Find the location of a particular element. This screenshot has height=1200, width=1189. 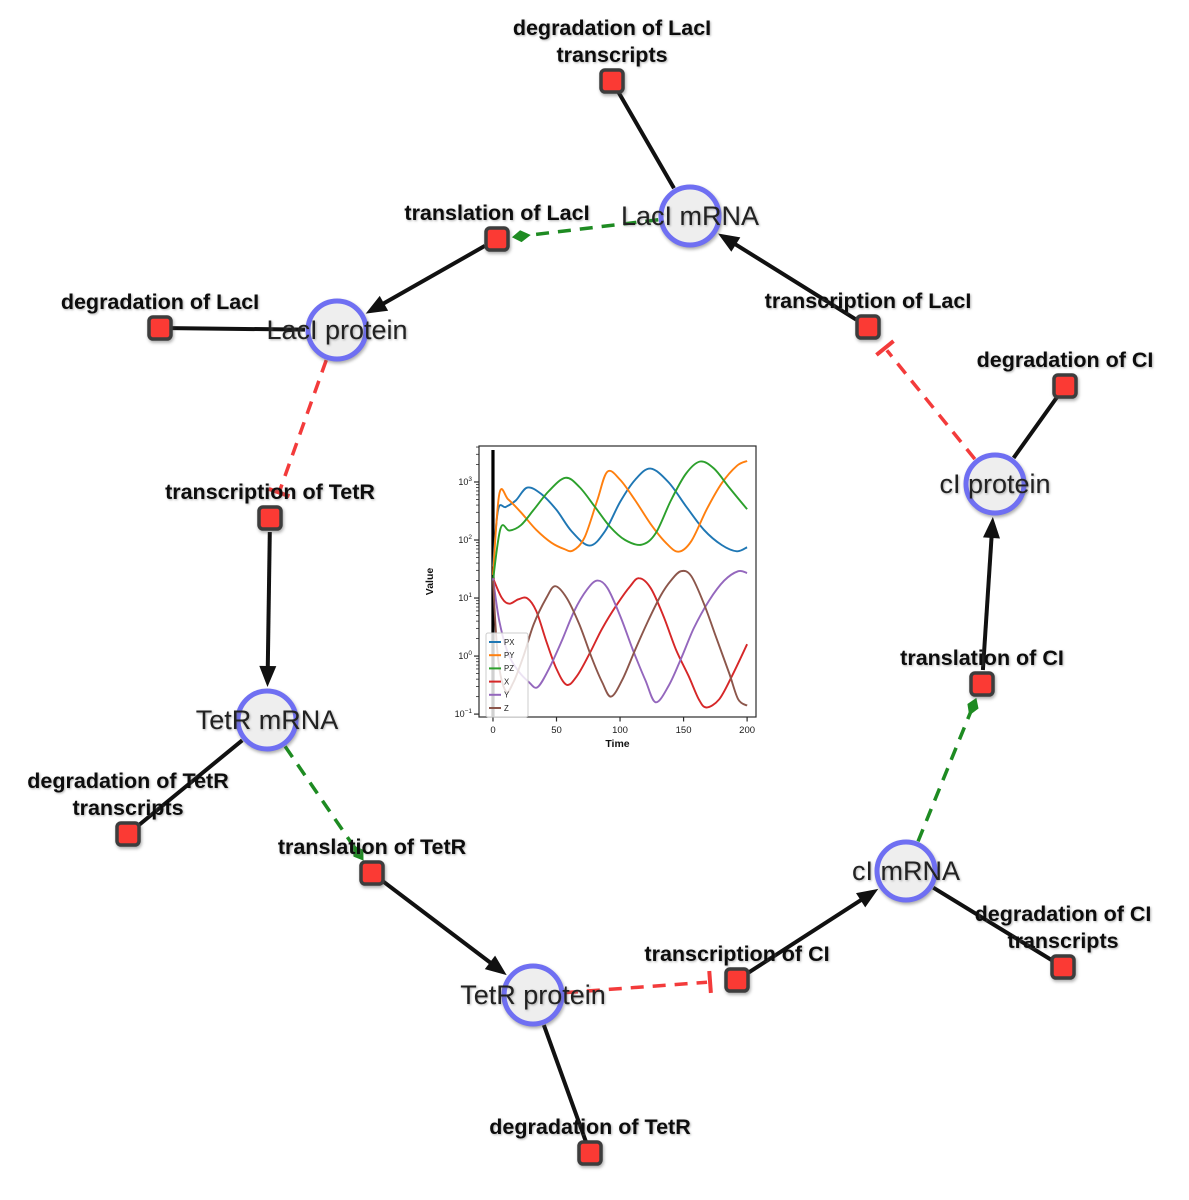

chart-series-PZ is located at coordinates (620, 520).